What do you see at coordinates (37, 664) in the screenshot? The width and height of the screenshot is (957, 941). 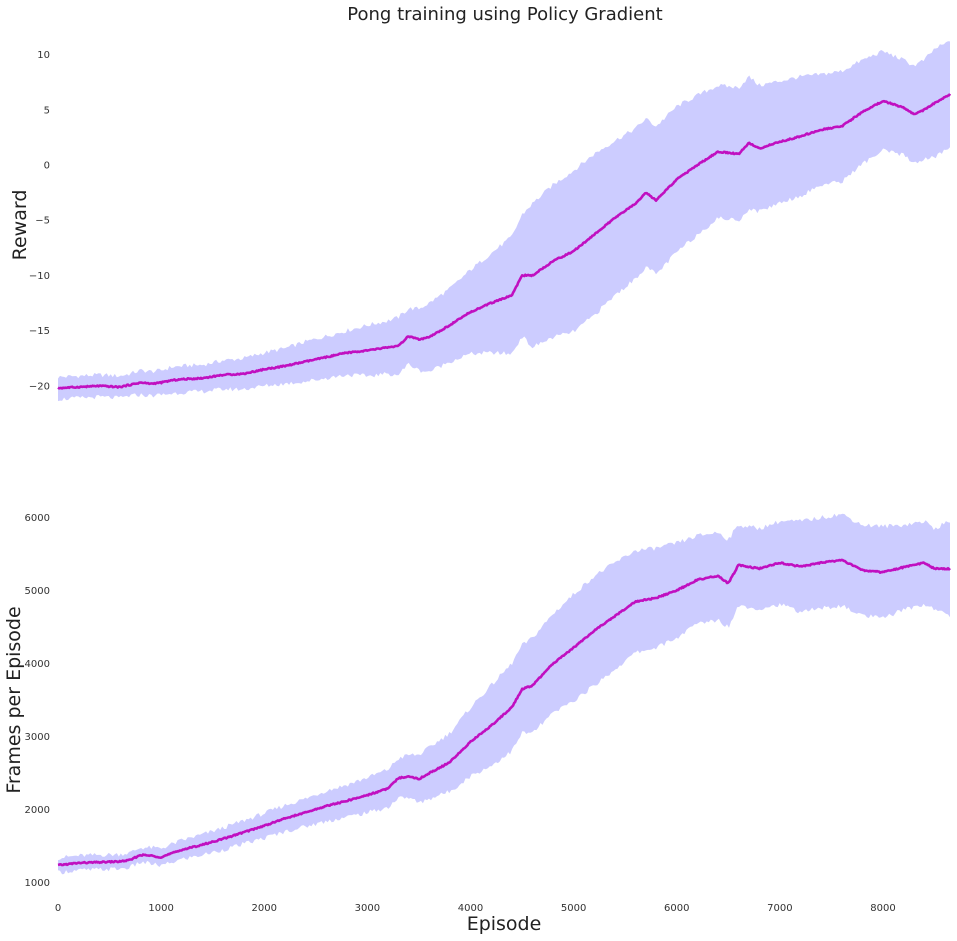 I see `frames-ytick-label: 4000` at bounding box center [37, 664].